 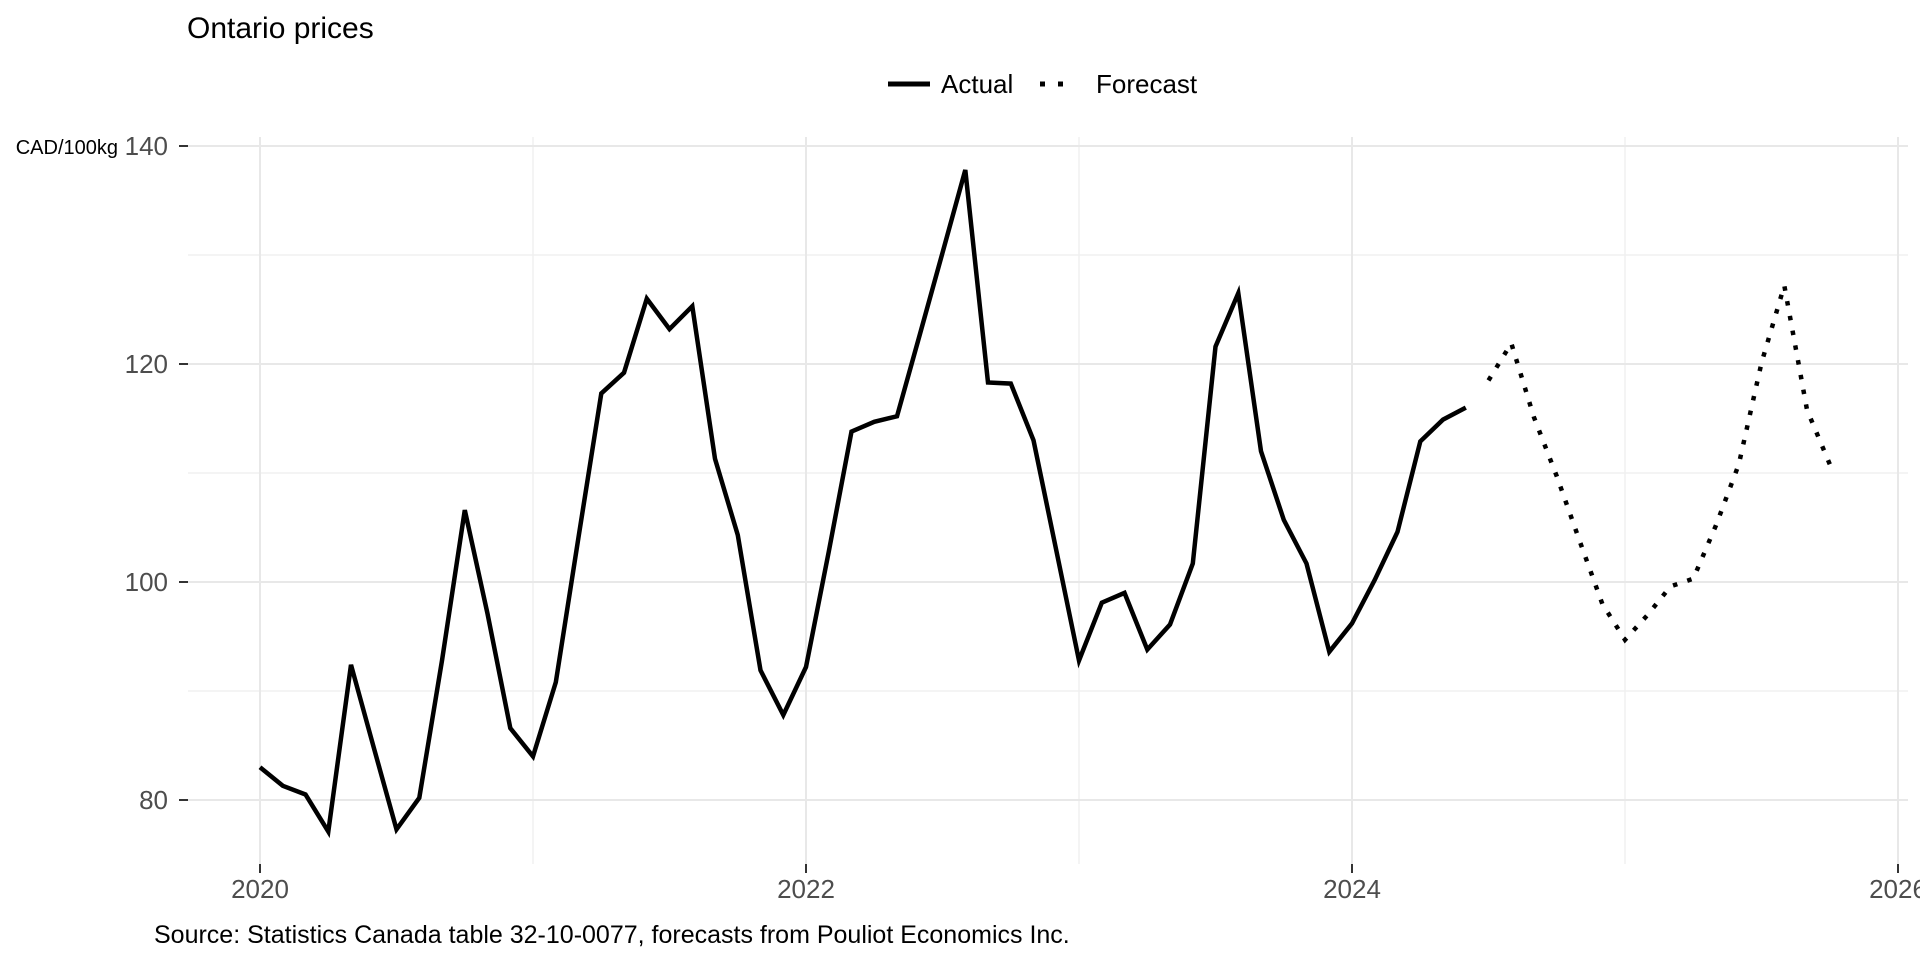 I want to click on x-tick-2026: 2026, so click(x=1894, y=889).